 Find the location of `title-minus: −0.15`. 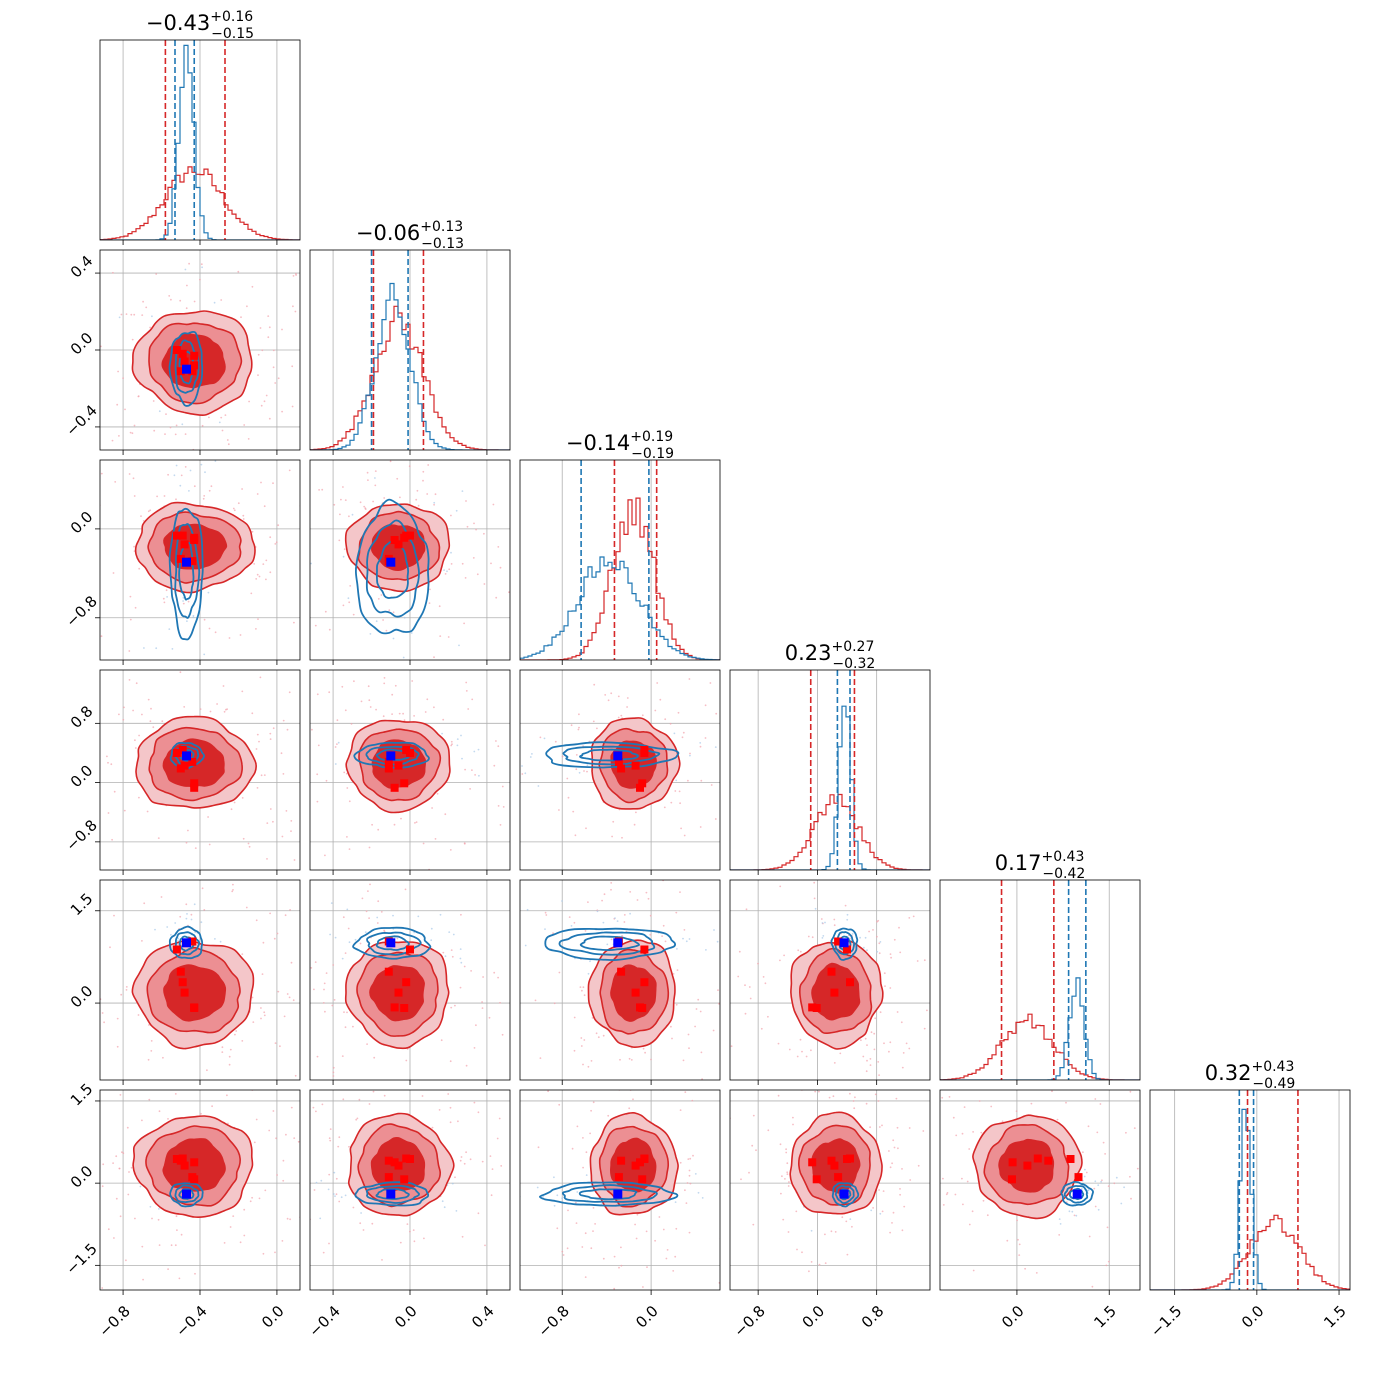

title-minus: −0.15 is located at coordinates (232, 34).